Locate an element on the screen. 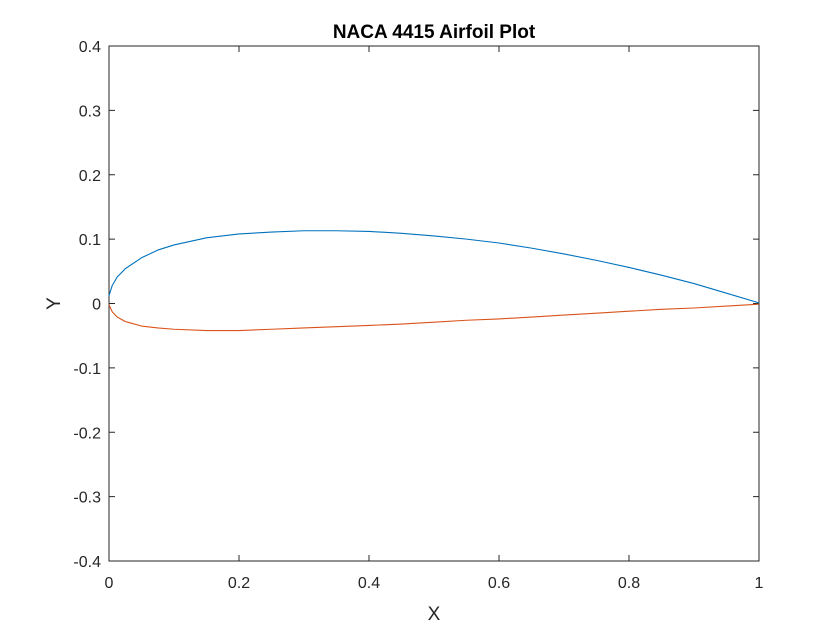  series-group is located at coordinates (434, 281).